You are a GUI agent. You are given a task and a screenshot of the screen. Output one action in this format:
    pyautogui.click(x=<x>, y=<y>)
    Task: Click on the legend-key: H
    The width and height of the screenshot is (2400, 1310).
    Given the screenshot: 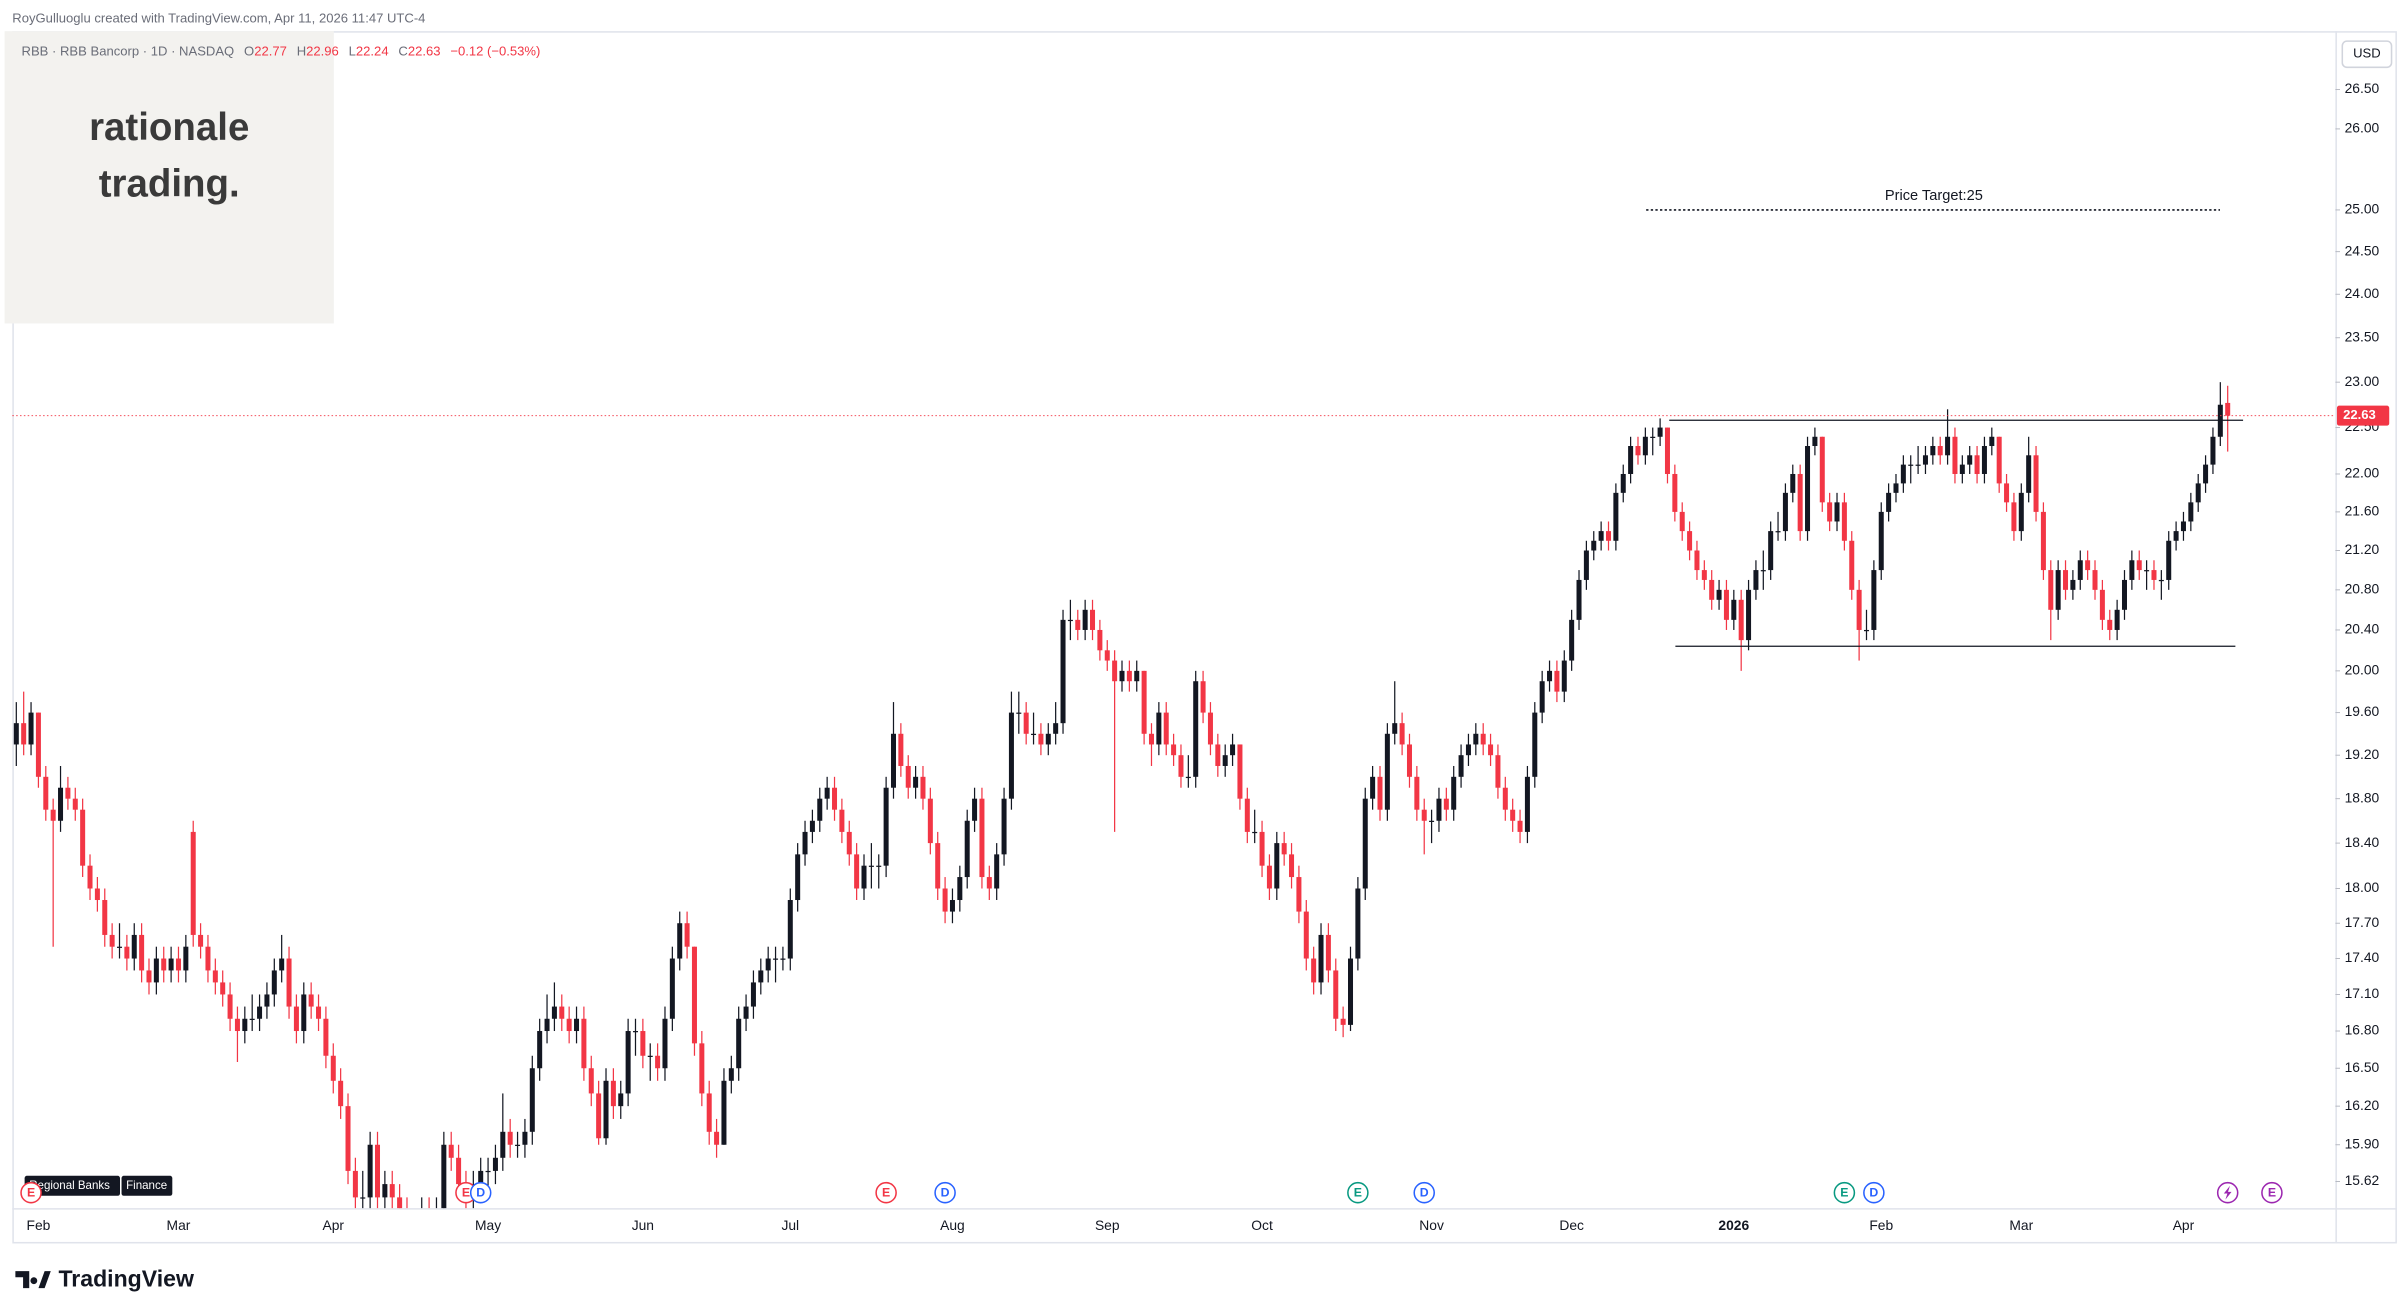 What is the action you would take?
    pyautogui.click(x=301, y=51)
    